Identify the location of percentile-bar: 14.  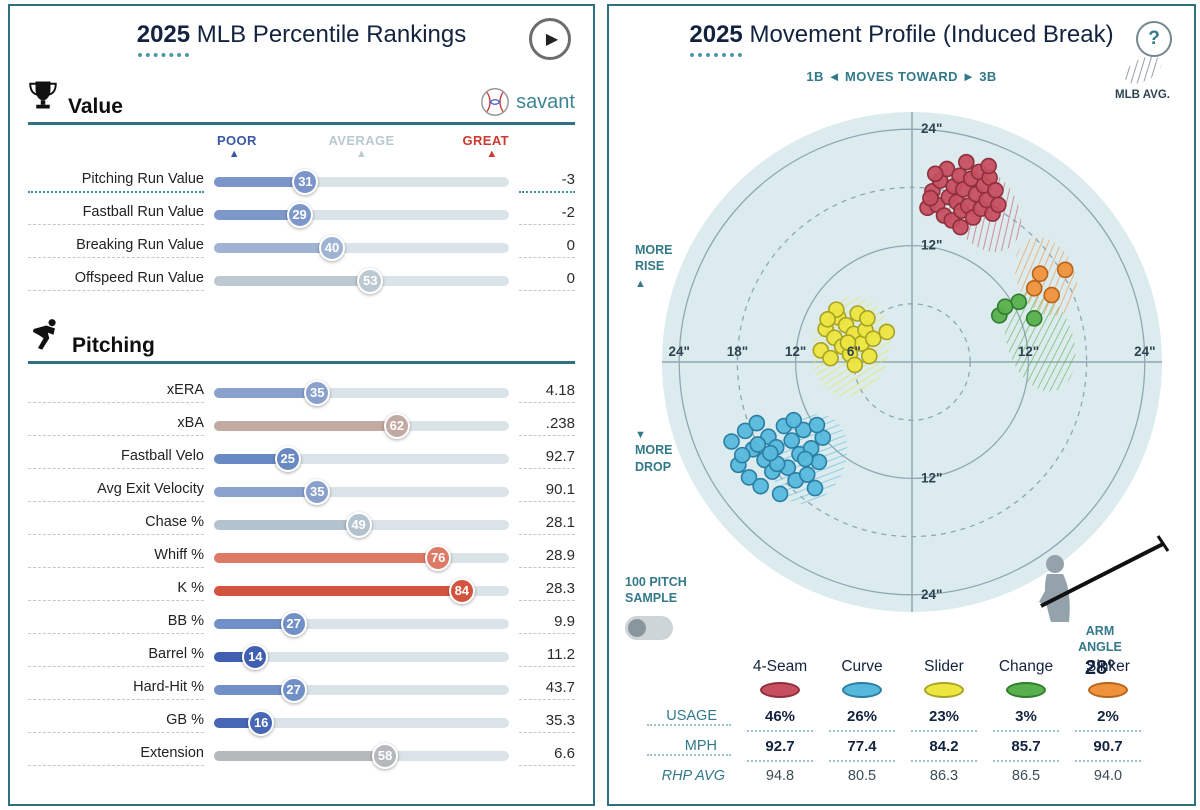
(361, 656).